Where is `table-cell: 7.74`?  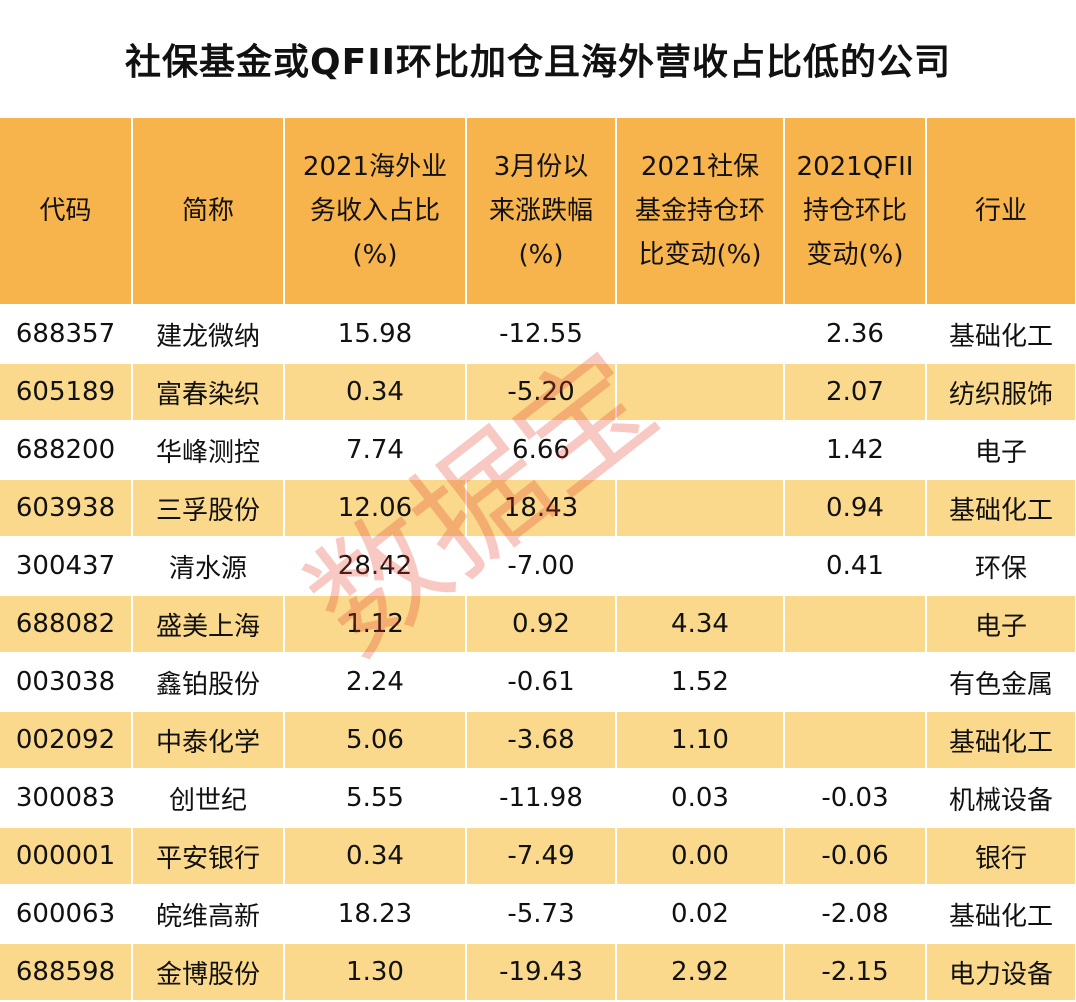 table-cell: 7.74 is located at coordinates (375, 450).